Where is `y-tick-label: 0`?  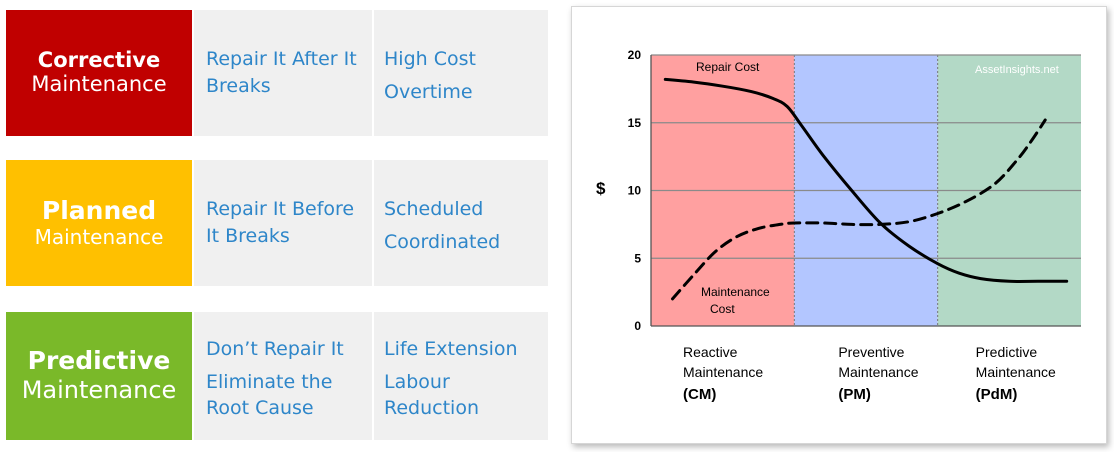 y-tick-label: 0 is located at coordinates (637, 326).